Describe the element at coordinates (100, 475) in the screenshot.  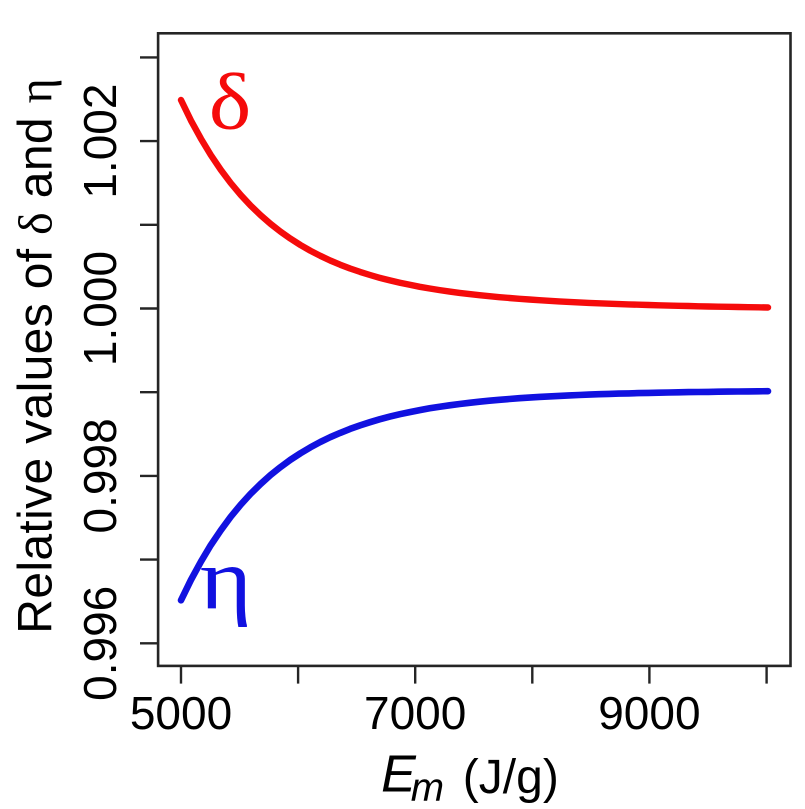
I see `svg-text: 0.998` at that location.